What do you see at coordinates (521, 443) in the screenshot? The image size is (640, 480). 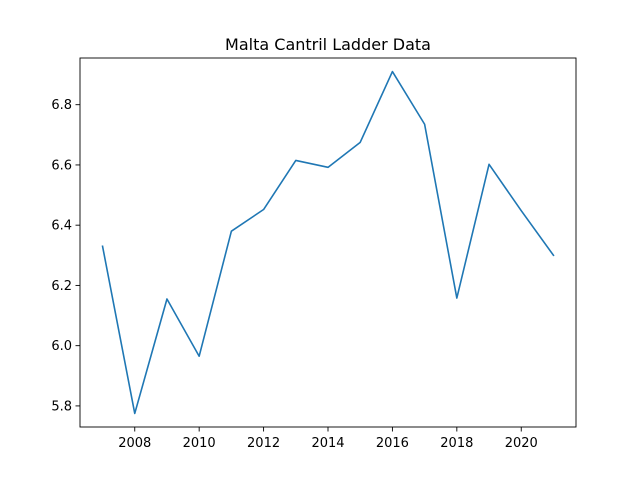 I see `x-tick-label: 2020` at bounding box center [521, 443].